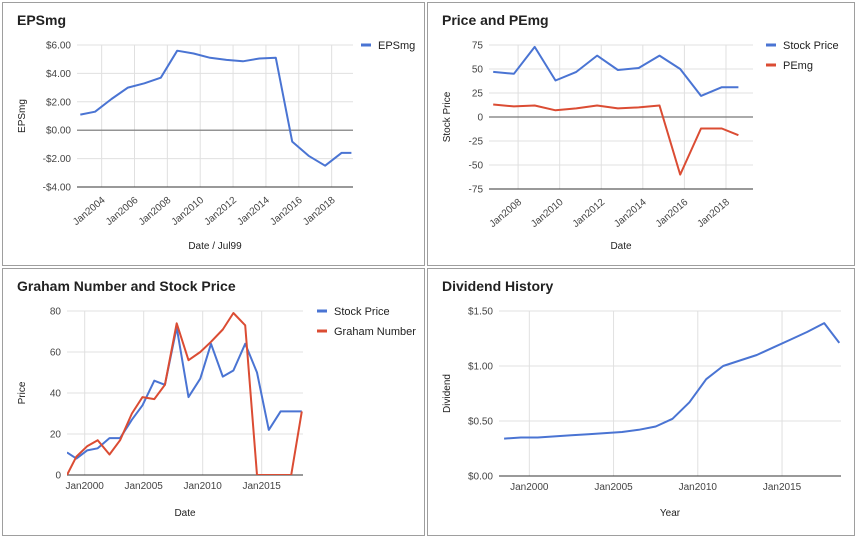  I want to click on series-line-graham-number, so click(185, 393).